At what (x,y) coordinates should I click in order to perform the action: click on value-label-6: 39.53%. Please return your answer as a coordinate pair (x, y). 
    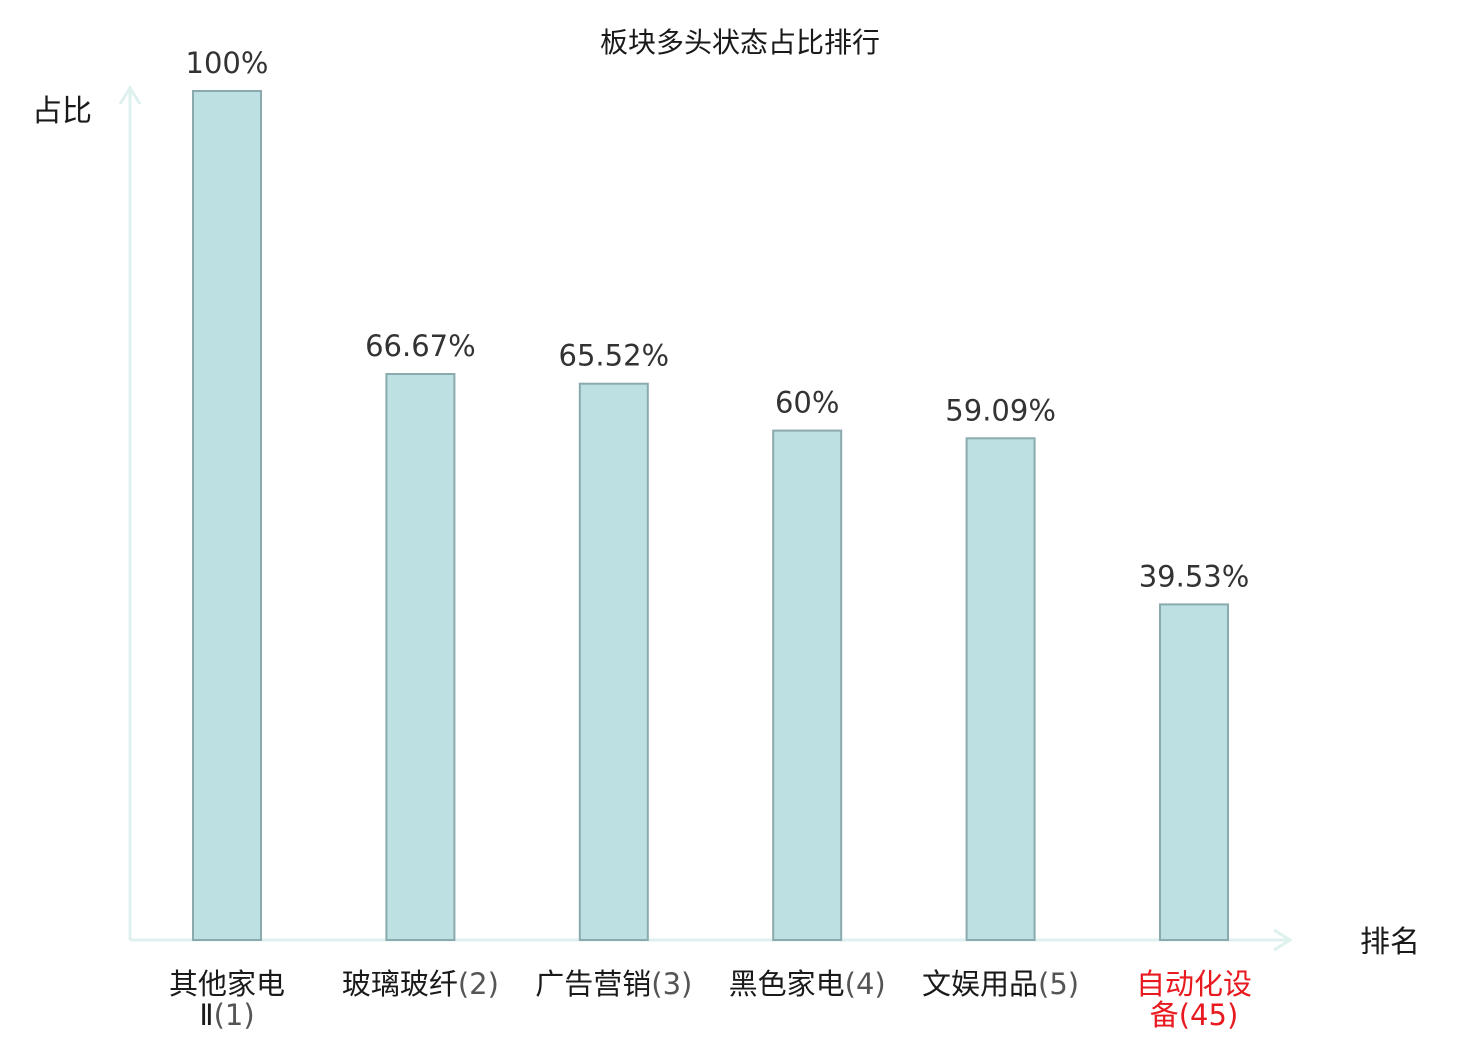
    Looking at the image, I should click on (1194, 576).